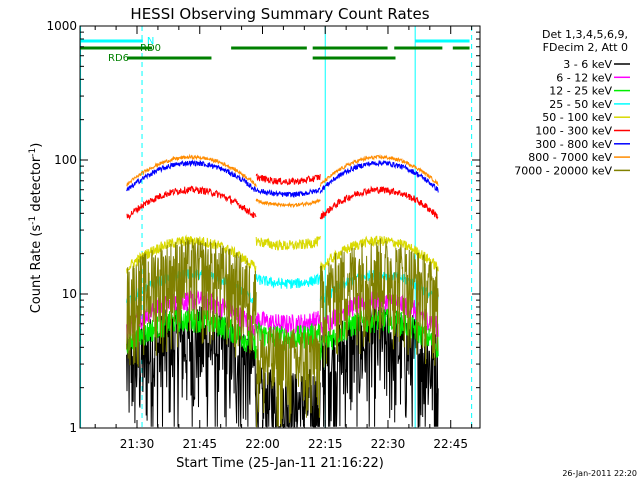 Image resolution: width=640 pixels, height=480 pixels. Describe the element at coordinates (450, 444) in the screenshot. I see `x-tick-label-5: 22:45` at that location.